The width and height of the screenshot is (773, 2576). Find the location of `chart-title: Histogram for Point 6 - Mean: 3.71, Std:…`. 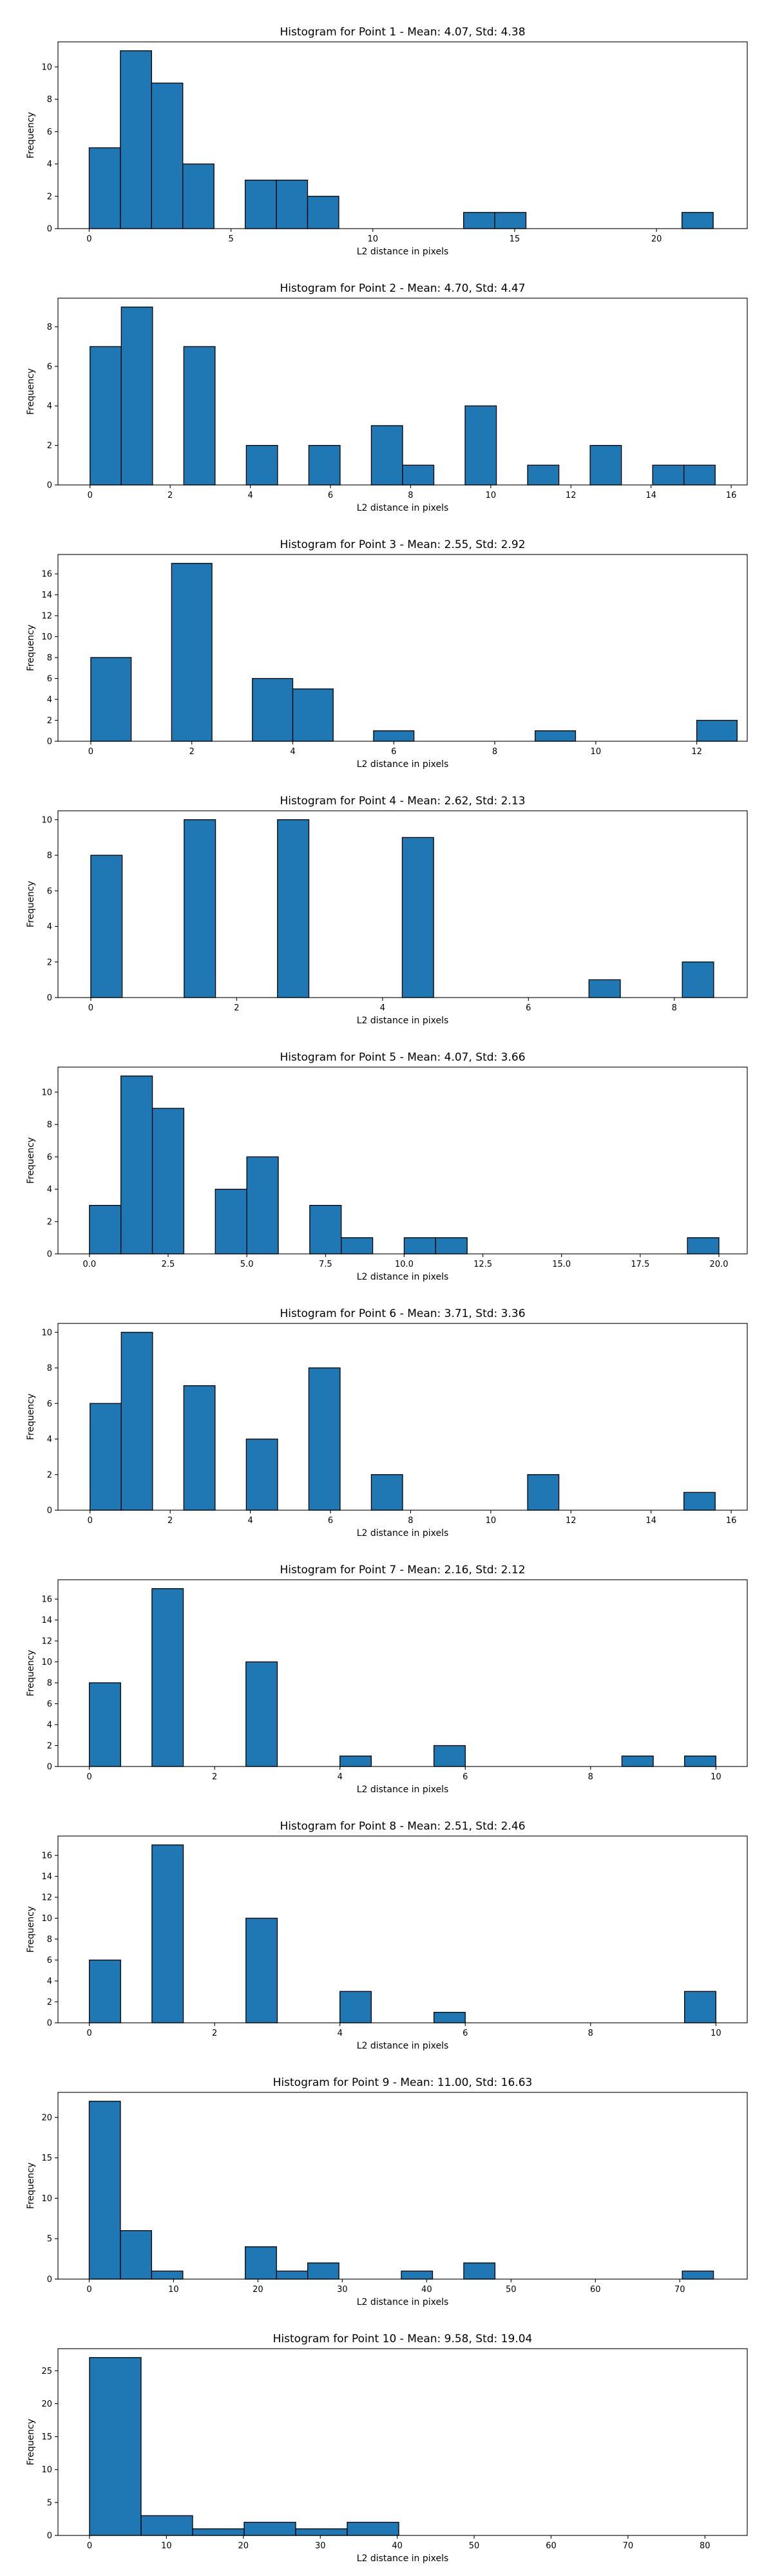

chart-title: Histogram for Point 6 - Mean: 3.71, Std:… is located at coordinates (402, 1314).